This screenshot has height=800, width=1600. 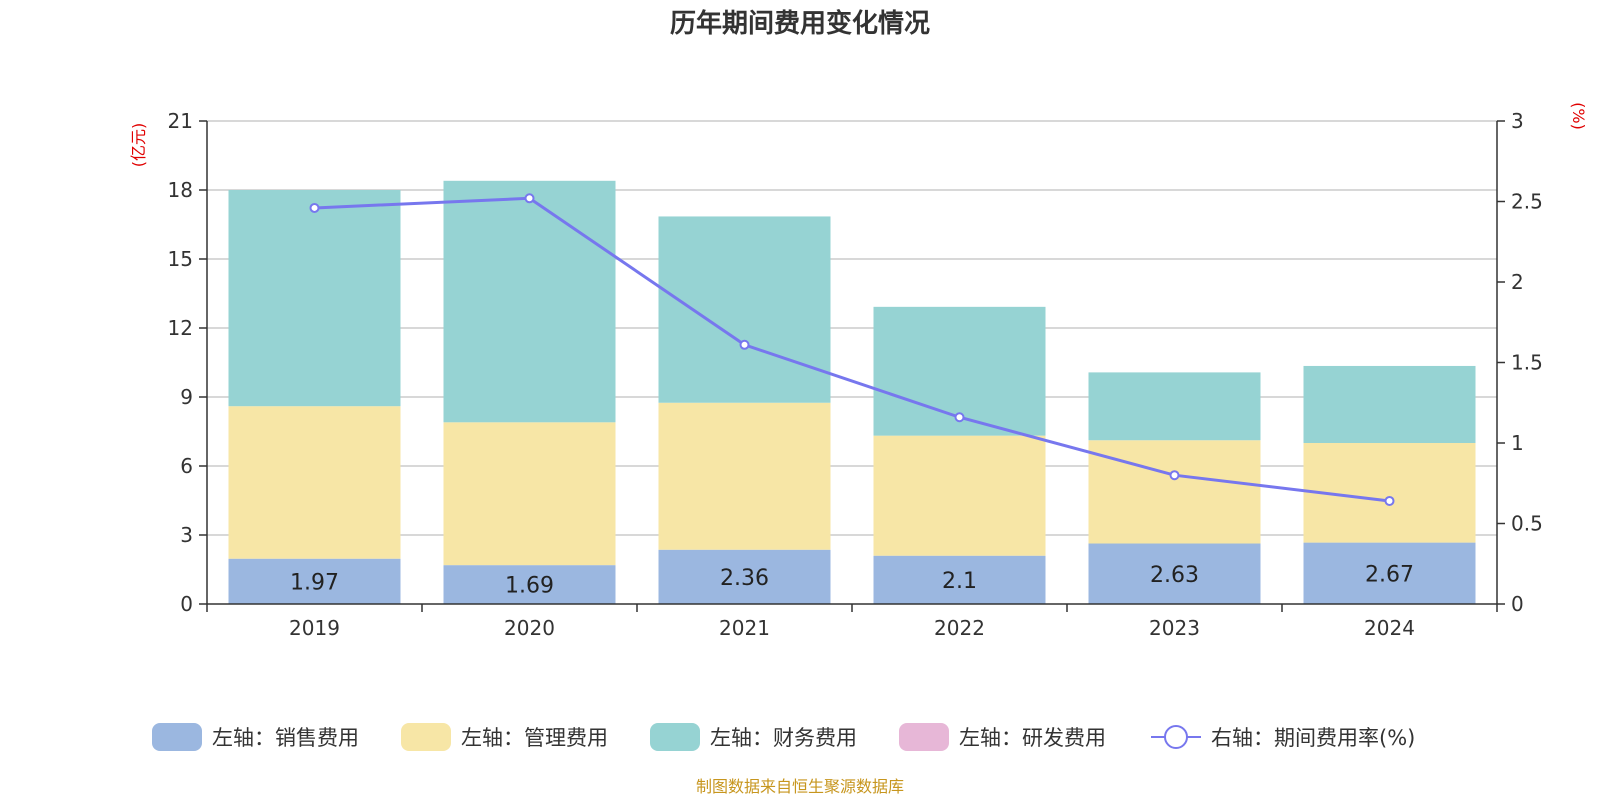 What do you see at coordinates (1032, 738) in the screenshot?
I see `legend-label: 左轴：研发费用` at bounding box center [1032, 738].